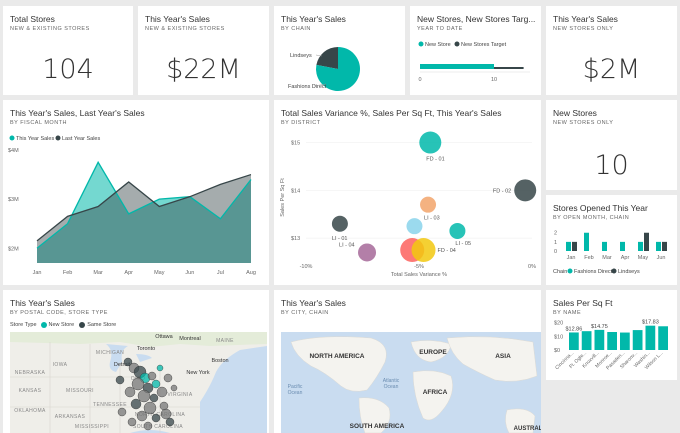 The image size is (680, 433). I want to click on x-tick-label: 10, so click(494, 80).